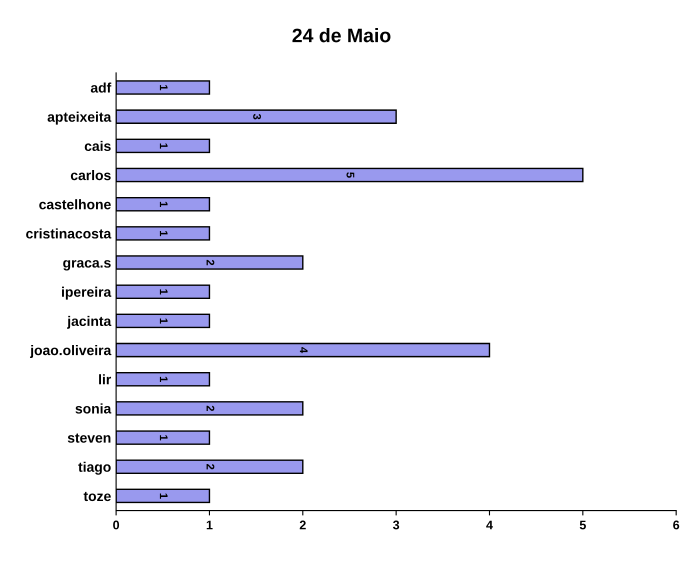  What do you see at coordinates (71, 351) in the screenshot?
I see `y-tick-label: joao.oliveira` at bounding box center [71, 351].